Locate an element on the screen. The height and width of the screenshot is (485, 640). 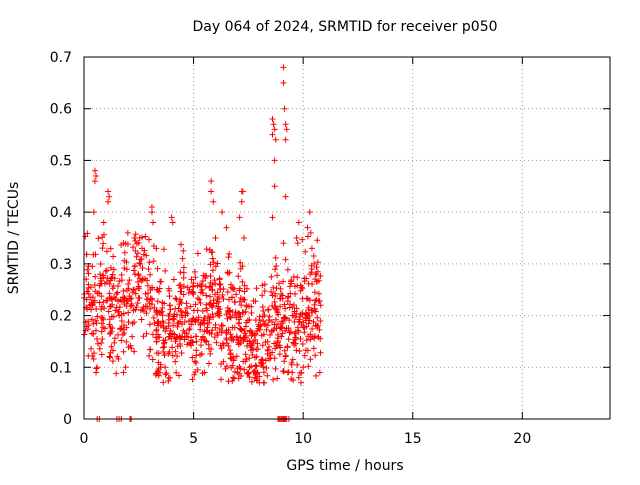
y-tick-label: 0.3 is located at coordinates (61, 265).